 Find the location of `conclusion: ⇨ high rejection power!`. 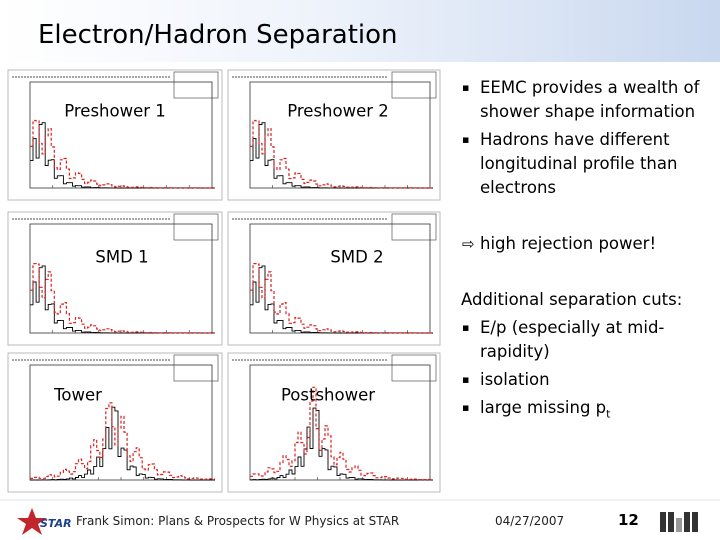

conclusion: ⇨ high rejection power! is located at coordinates (559, 244).